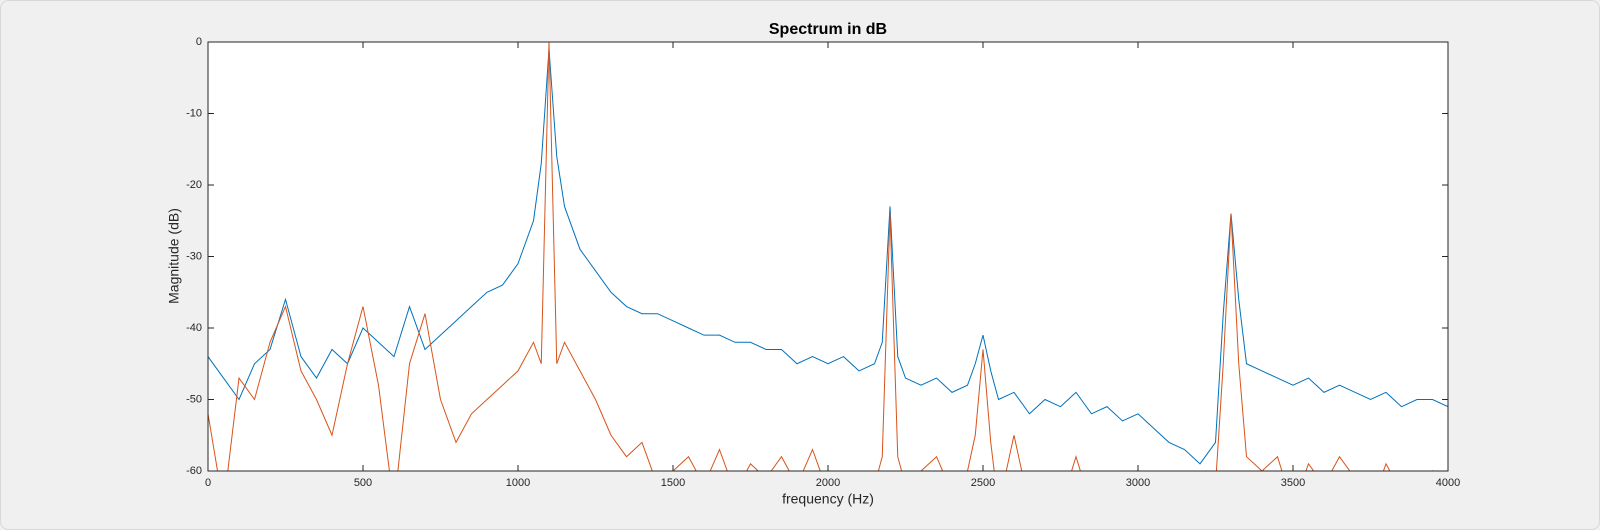  I want to click on x-axis-label: frequency (Hz), so click(828, 499).